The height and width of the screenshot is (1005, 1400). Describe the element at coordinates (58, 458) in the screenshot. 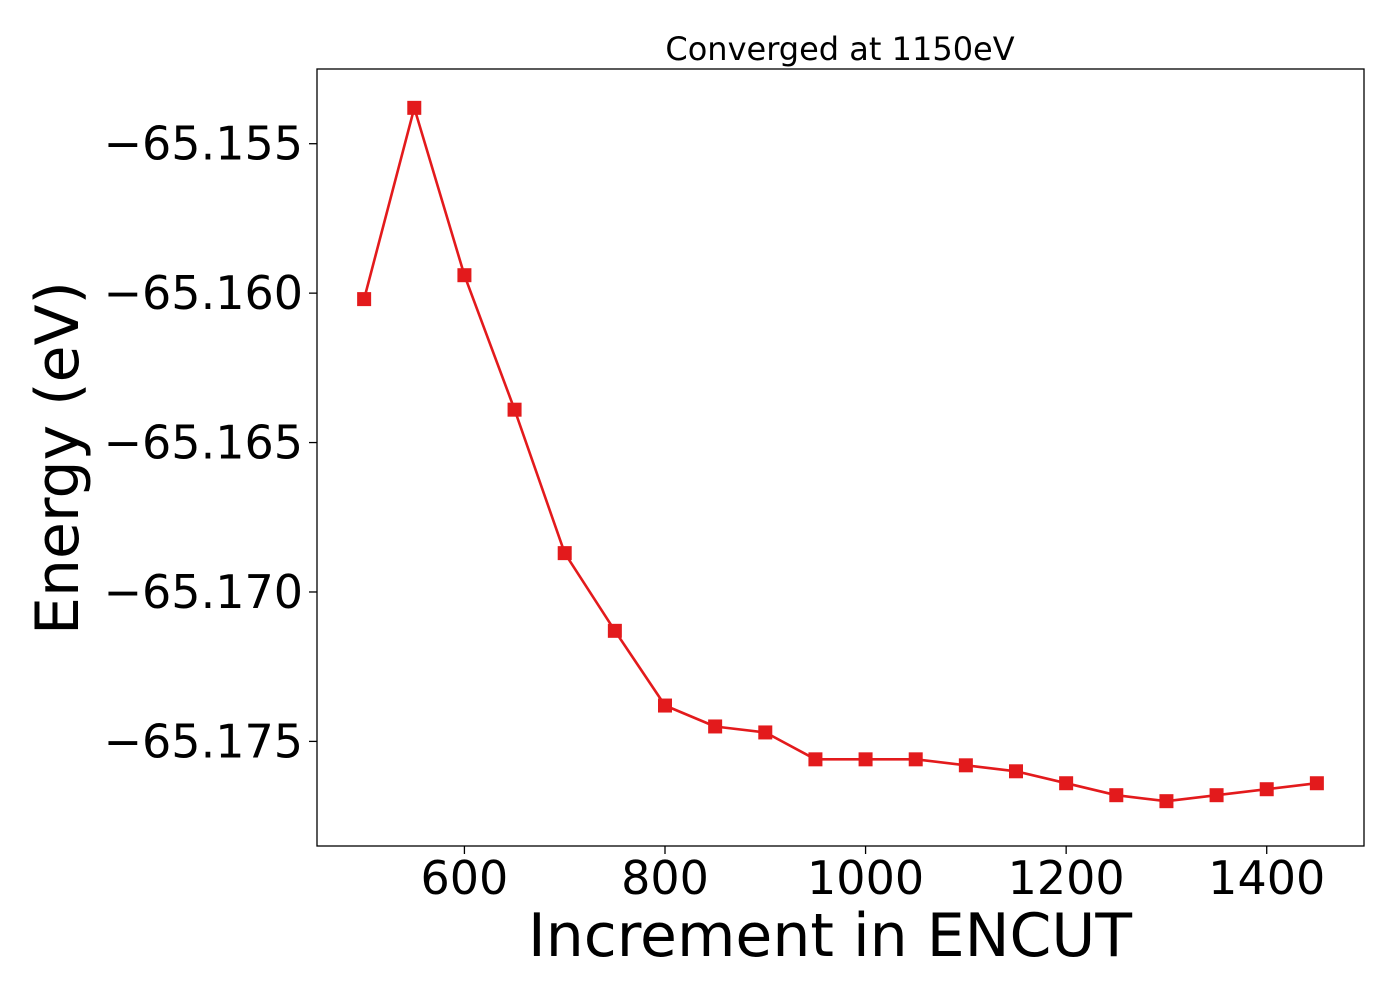

I see `y-axis-label: Energy (eV)` at that location.